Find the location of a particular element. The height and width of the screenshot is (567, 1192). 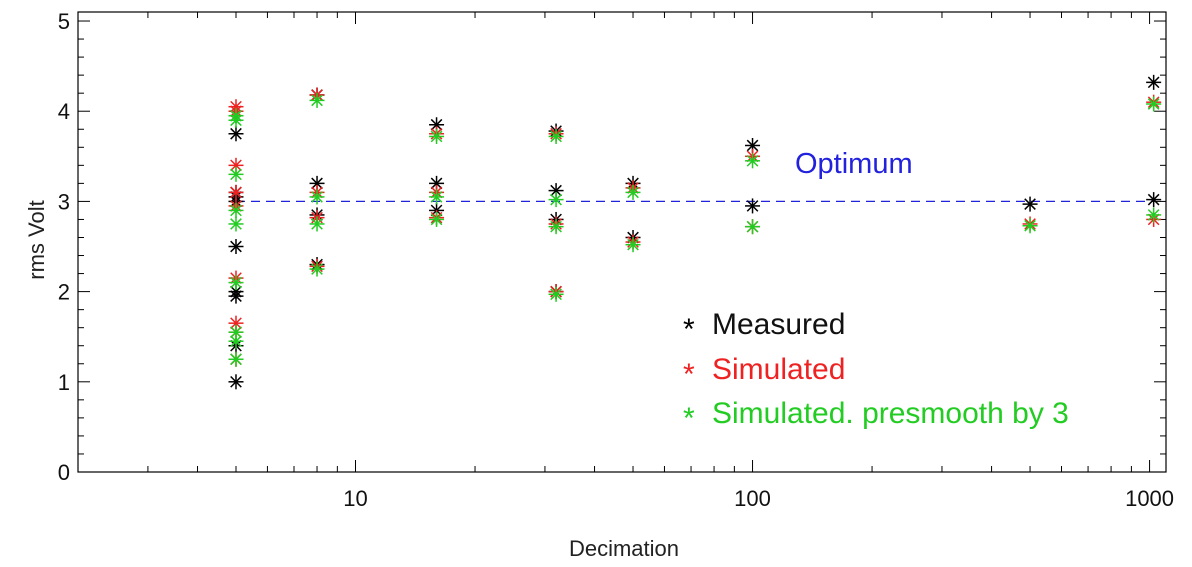

y-tick-label: 1 is located at coordinates (64, 382).